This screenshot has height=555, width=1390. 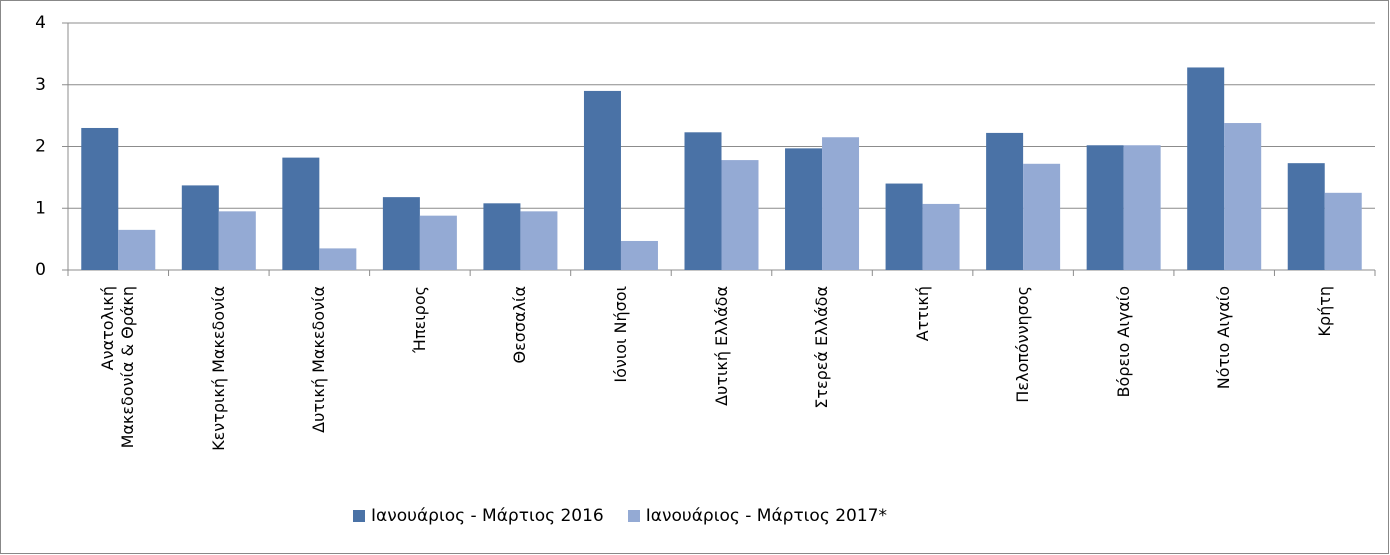 What do you see at coordinates (40, 208) in the screenshot?
I see `y-tick-label: 1` at bounding box center [40, 208].